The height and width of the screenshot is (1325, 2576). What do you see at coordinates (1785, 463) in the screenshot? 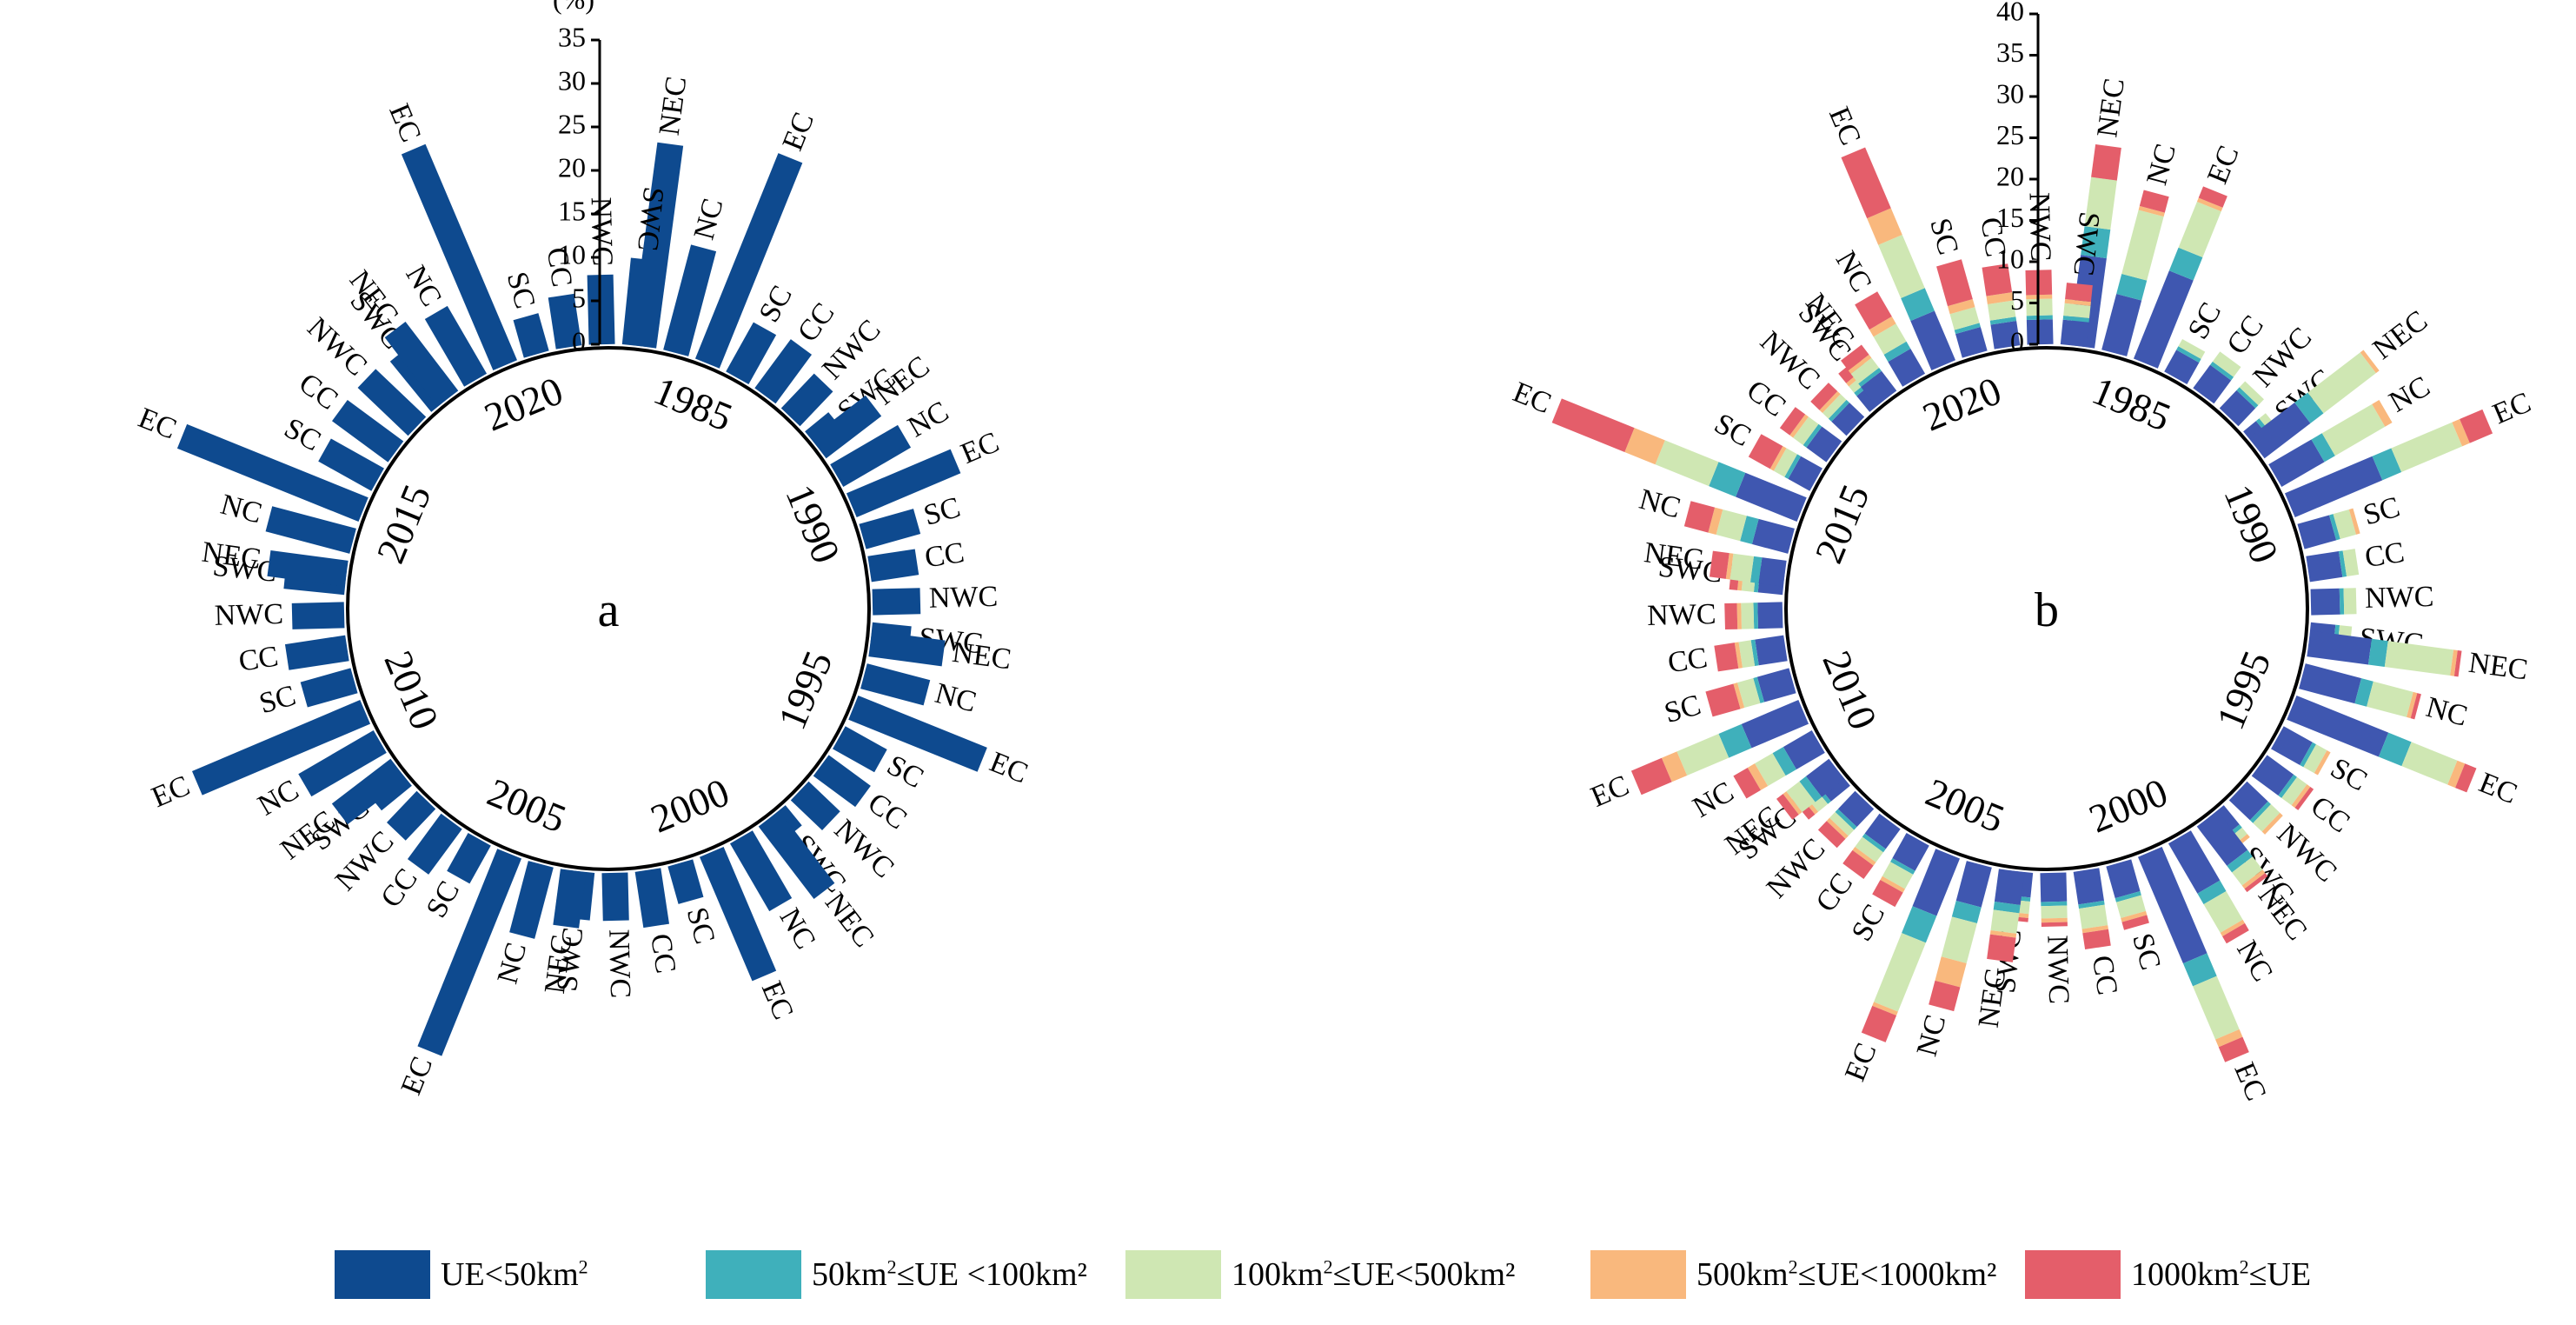
I see `bar-2015-SC` at bounding box center [1785, 463].